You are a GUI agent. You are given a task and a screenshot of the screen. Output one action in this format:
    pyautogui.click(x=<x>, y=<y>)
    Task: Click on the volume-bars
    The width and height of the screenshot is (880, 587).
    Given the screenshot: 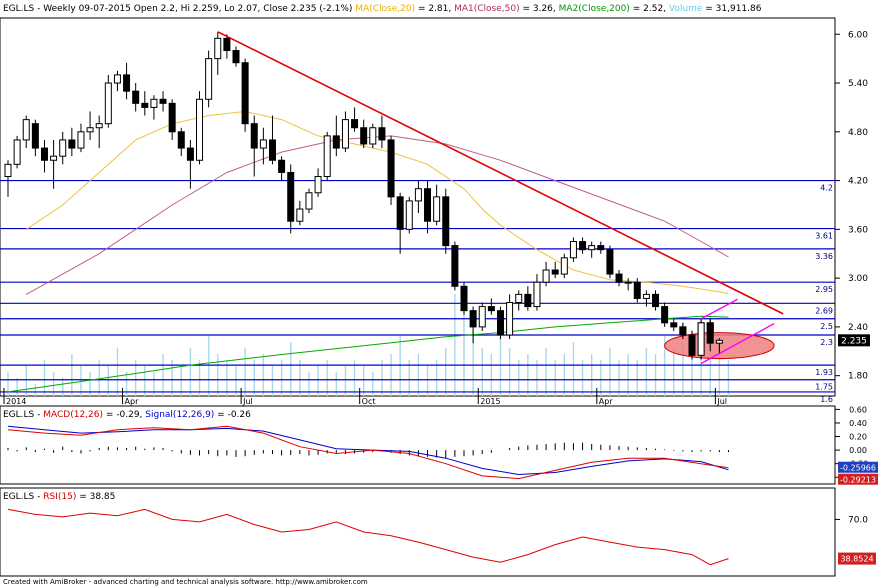 What is the action you would take?
    pyautogui.click(x=368, y=345)
    